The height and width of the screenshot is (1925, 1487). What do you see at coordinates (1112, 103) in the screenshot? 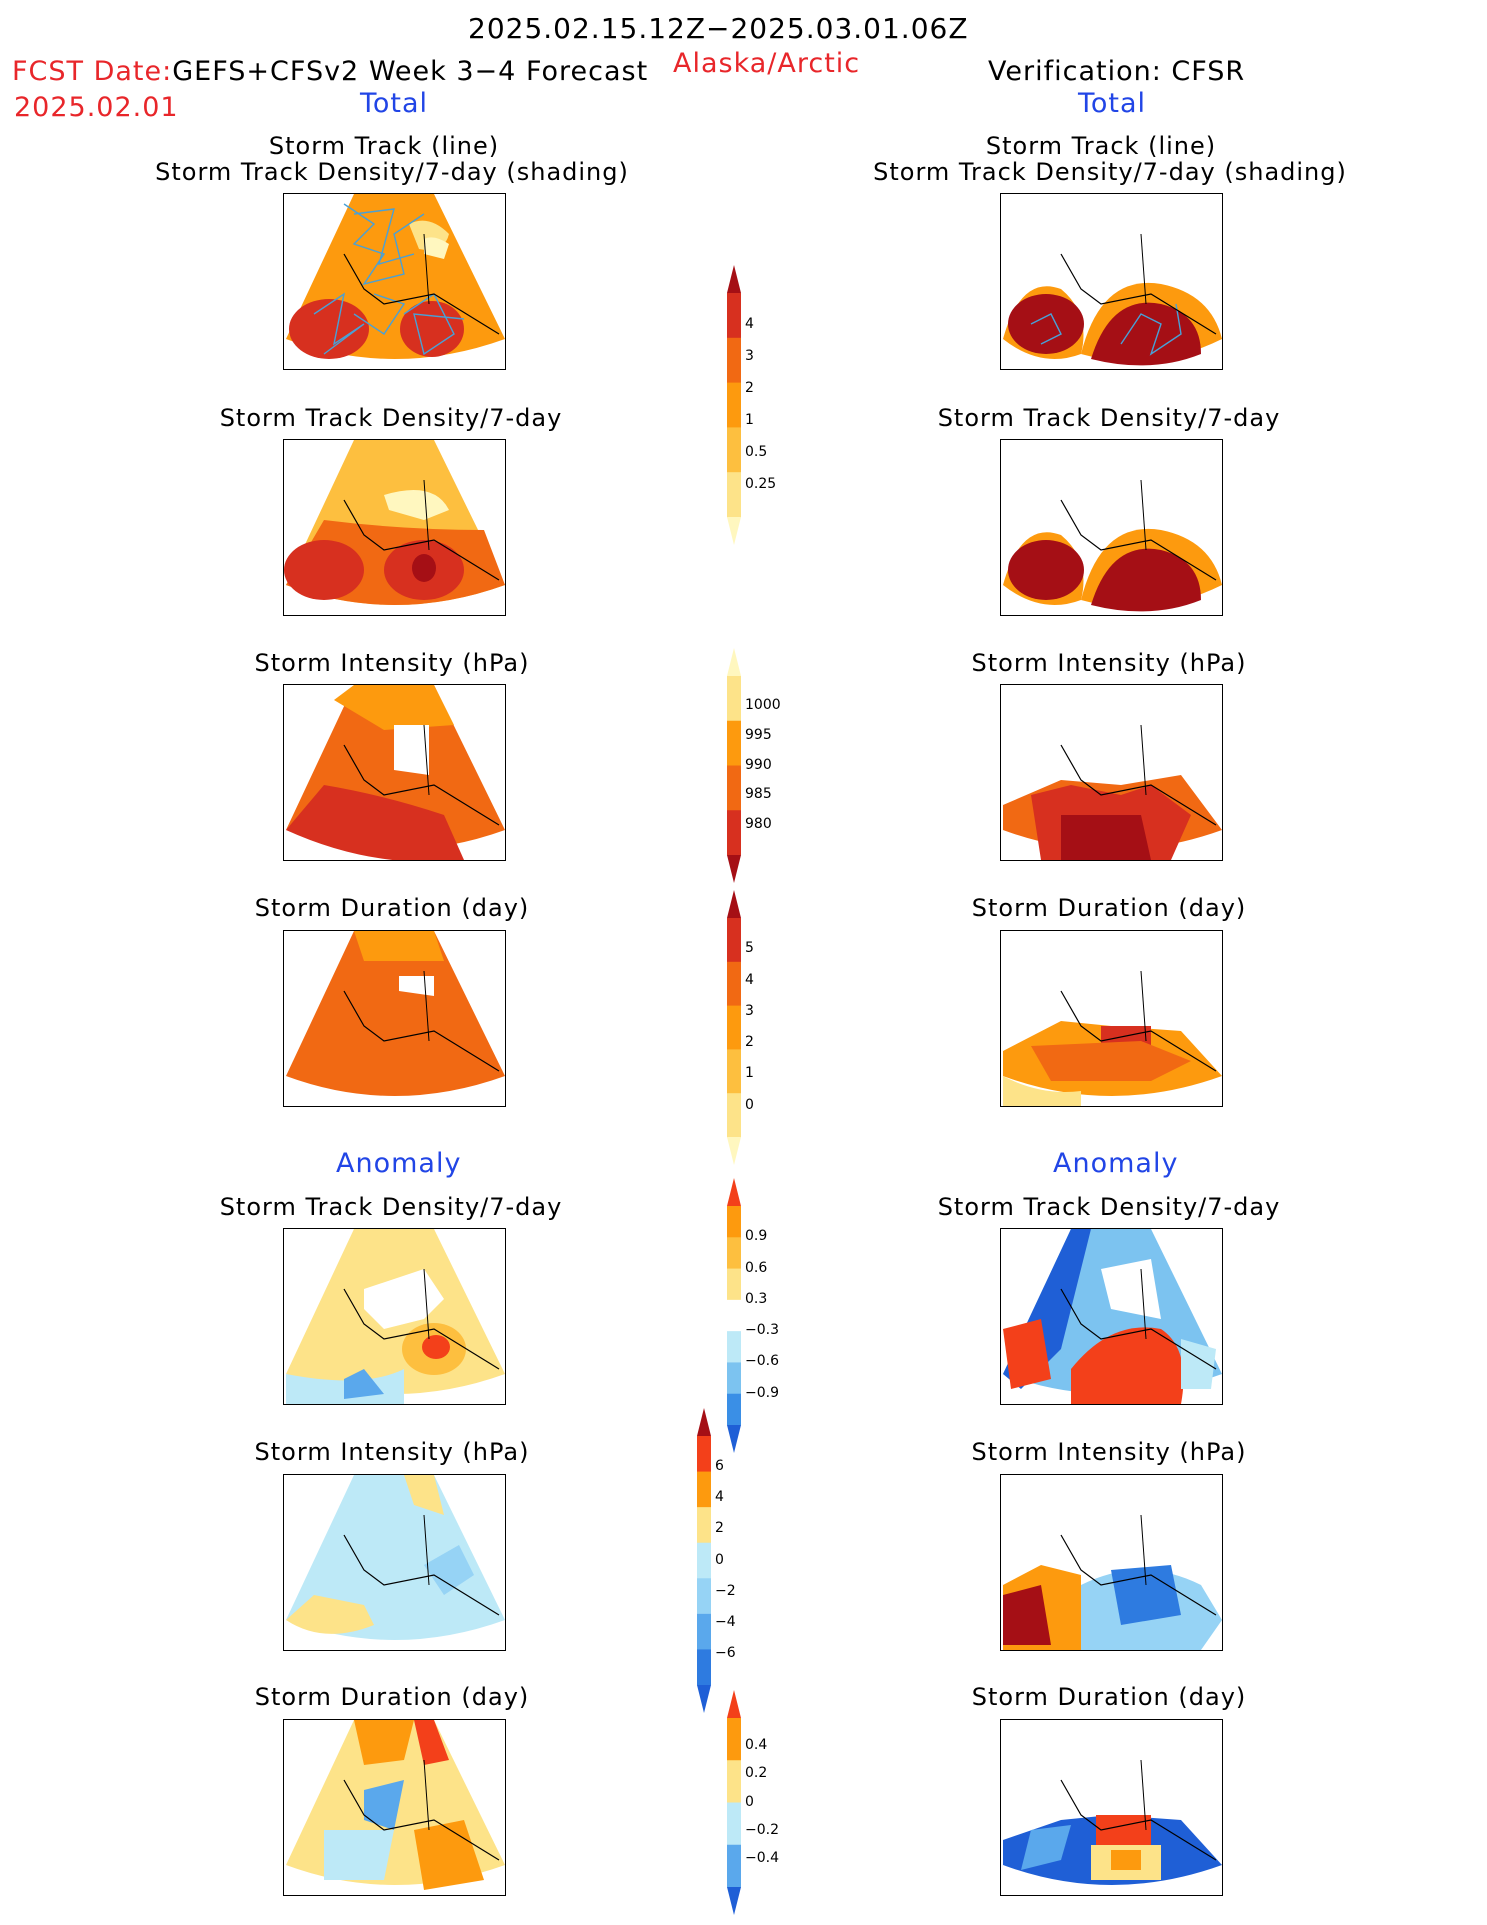
I see `right-total-label: Total` at bounding box center [1112, 103].